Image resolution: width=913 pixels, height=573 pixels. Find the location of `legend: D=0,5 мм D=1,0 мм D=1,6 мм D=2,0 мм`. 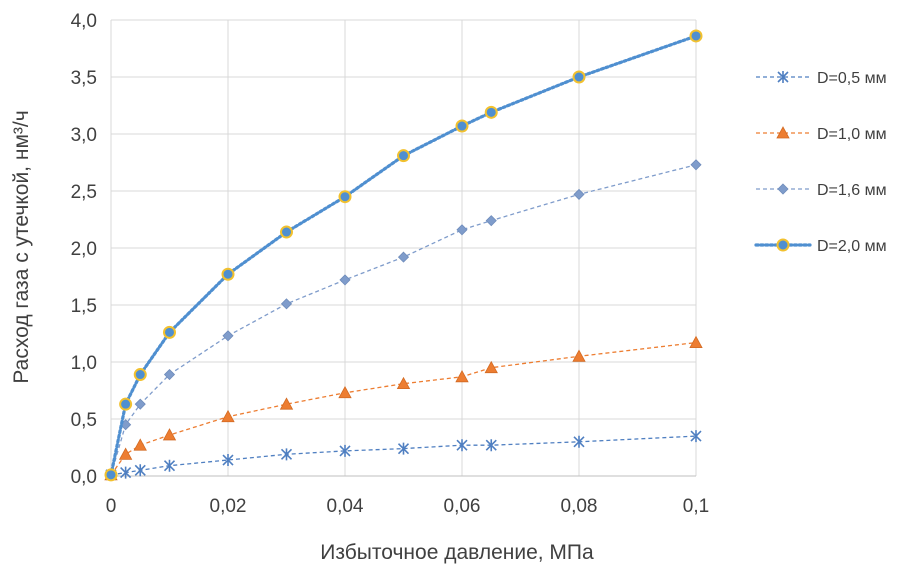

legend: D=0,5 мм D=1,0 мм D=1,6 мм D=2,0 мм is located at coordinates (820, 162).